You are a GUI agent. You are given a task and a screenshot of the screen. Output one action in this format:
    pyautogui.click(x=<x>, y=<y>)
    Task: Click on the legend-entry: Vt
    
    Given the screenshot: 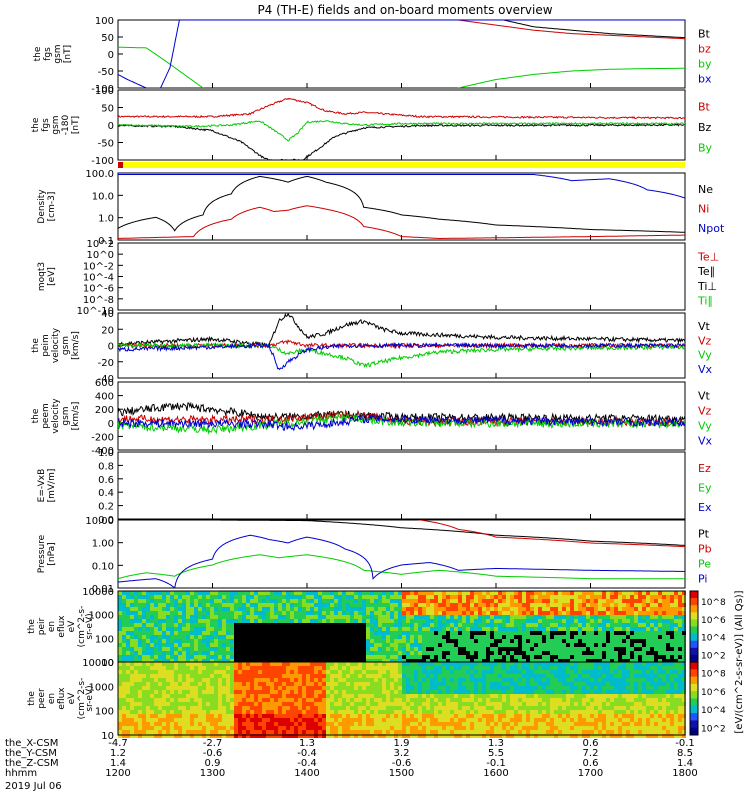 What is the action you would take?
    pyautogui.click(x=704, y=396)
    